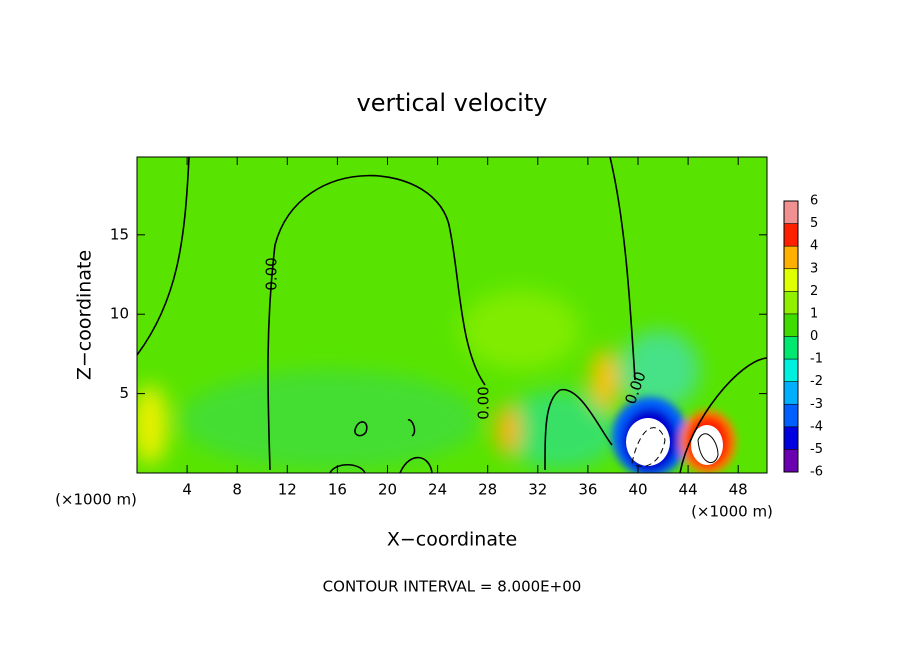  Describe the element at coordinates (816, 404) in the screenshot. I see `colorbar-tick-label: -3` at that location.